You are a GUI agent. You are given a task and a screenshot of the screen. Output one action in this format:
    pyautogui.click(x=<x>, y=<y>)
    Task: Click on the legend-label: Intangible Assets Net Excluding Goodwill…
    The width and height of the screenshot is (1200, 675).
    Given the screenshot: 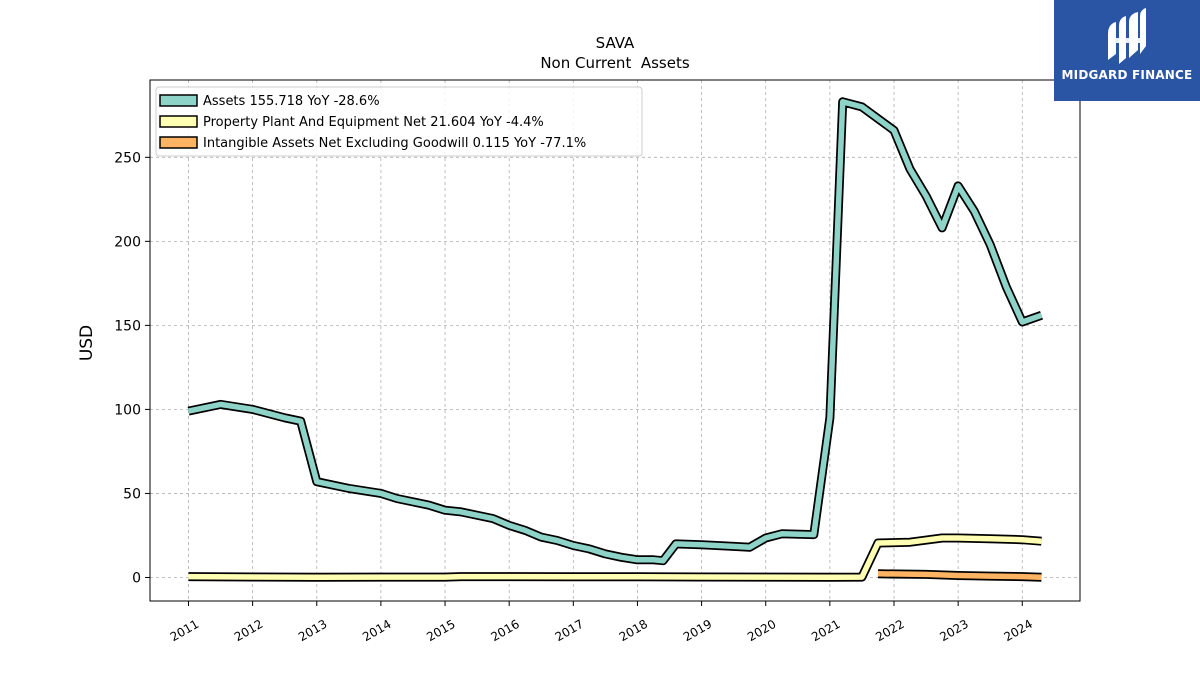 What is the action you would take?
    pyautogui.click(x=394, y=143)
    